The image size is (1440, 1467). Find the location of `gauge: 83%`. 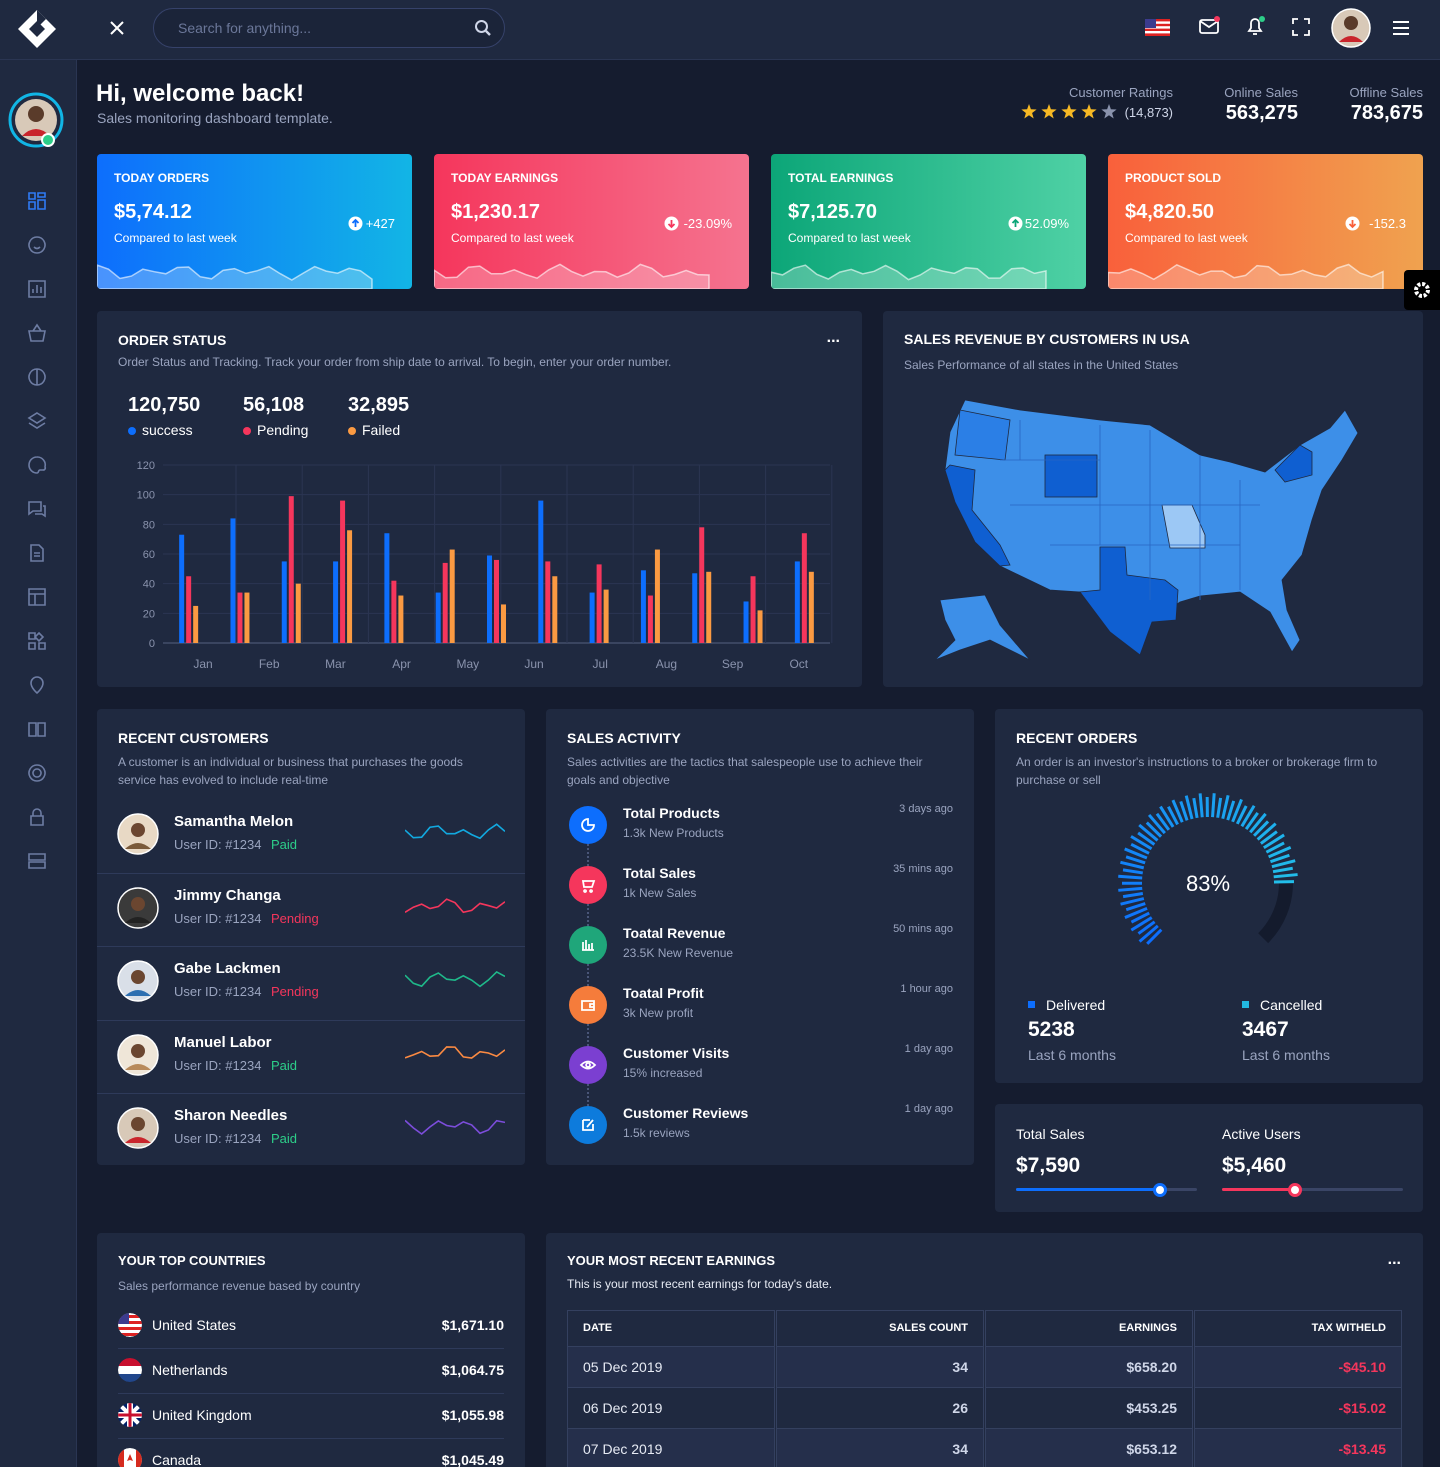

gauge: 83% is located at coordinates (1208, 869).